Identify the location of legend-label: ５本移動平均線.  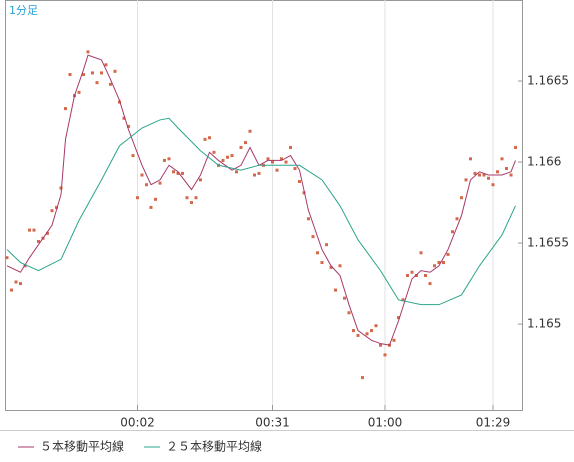
(82, 446).